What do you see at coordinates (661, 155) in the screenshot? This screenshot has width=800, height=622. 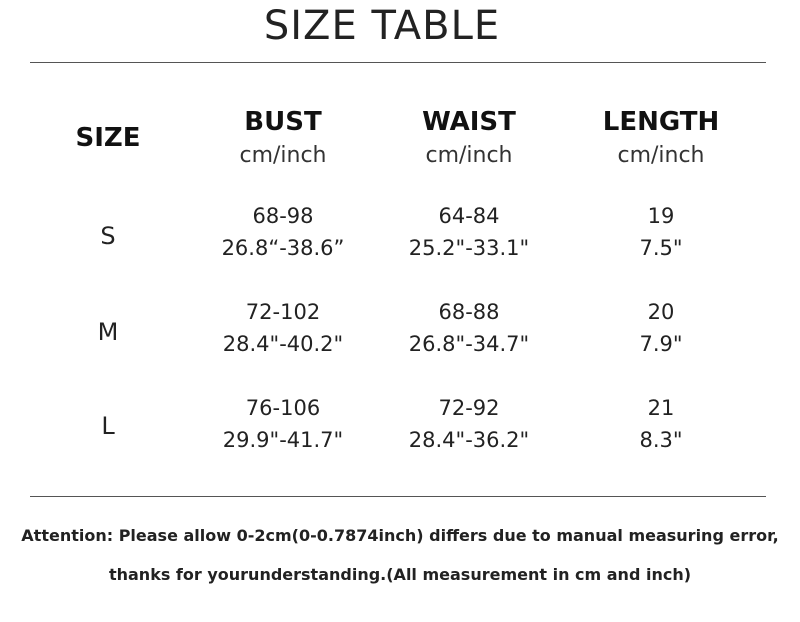 I see `length-header-unit: cm/inch` at bounding box center [661, 155].